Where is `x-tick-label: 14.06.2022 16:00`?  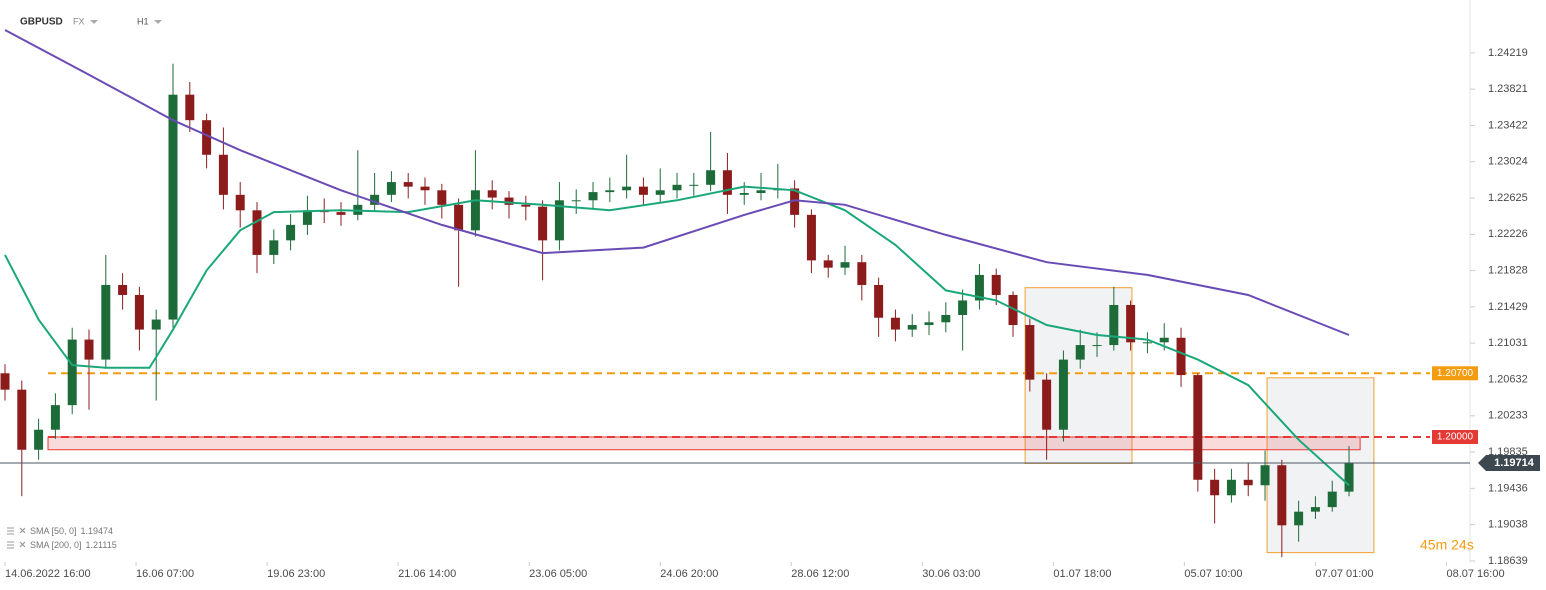
x-tick-label: 14.06.2022 16:00 is located at coordinates (48, 574).